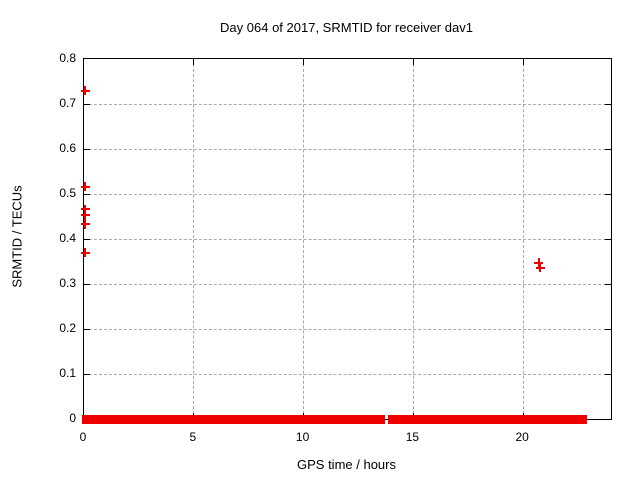 This screenshot has width=640, height=480. I want to click on y-tick-label: 0.8, so click(67, 58).